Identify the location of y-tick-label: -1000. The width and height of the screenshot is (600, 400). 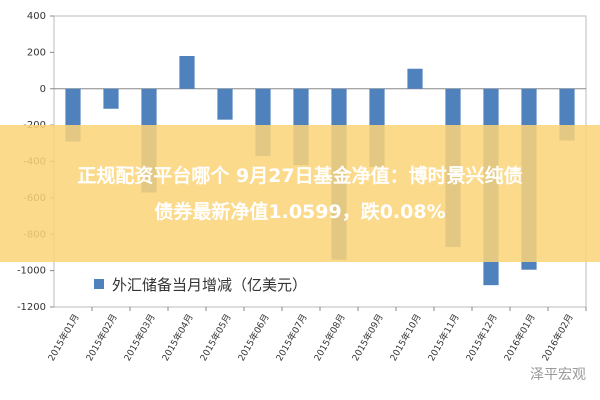
(31, 271).